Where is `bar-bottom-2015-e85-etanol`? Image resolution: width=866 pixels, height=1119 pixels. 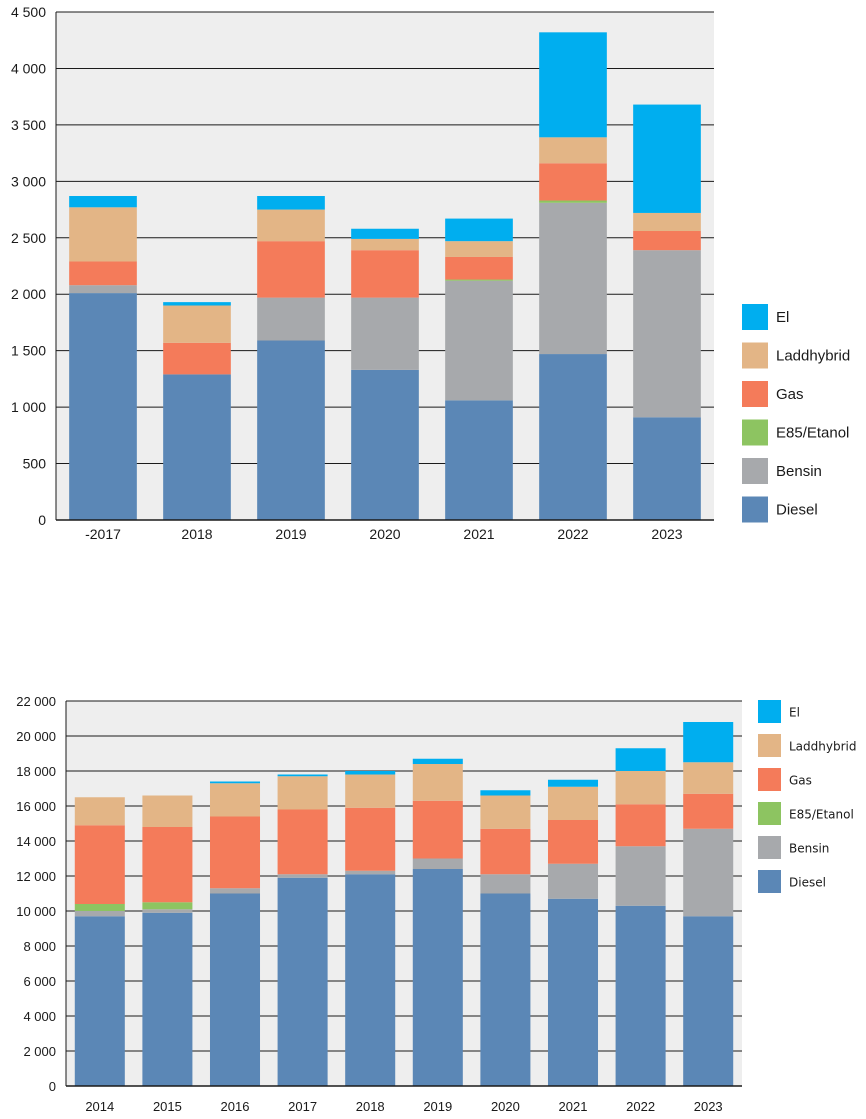 bar-bottom-2015-e85-etanol is located at coordinates (167, 906).